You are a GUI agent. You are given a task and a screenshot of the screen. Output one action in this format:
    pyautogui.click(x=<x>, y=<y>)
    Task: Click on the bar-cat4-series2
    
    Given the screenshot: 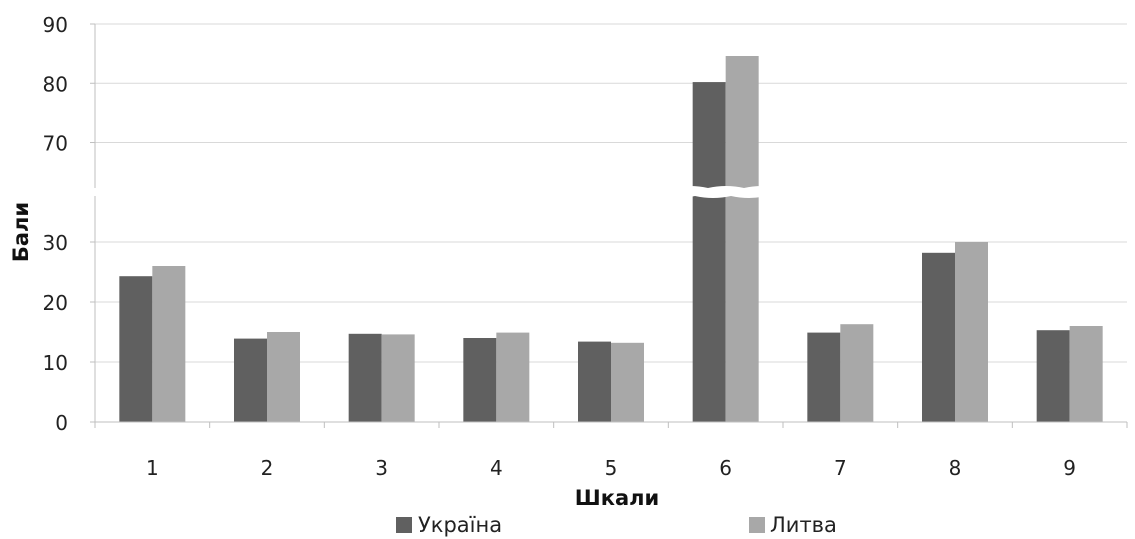 What is the action you would take?
    pyautogui.click(x=513, y=377)
    